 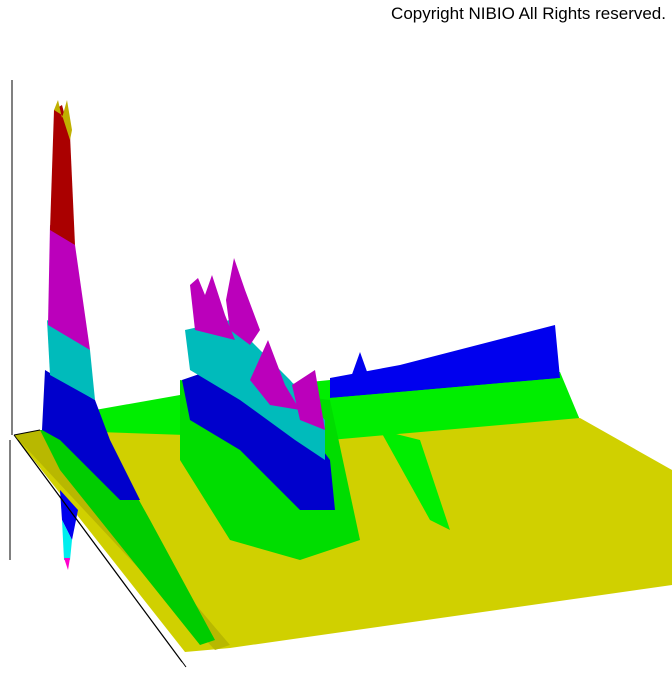 I want to click on left-peak-magenta, so click(x=69, y=287).